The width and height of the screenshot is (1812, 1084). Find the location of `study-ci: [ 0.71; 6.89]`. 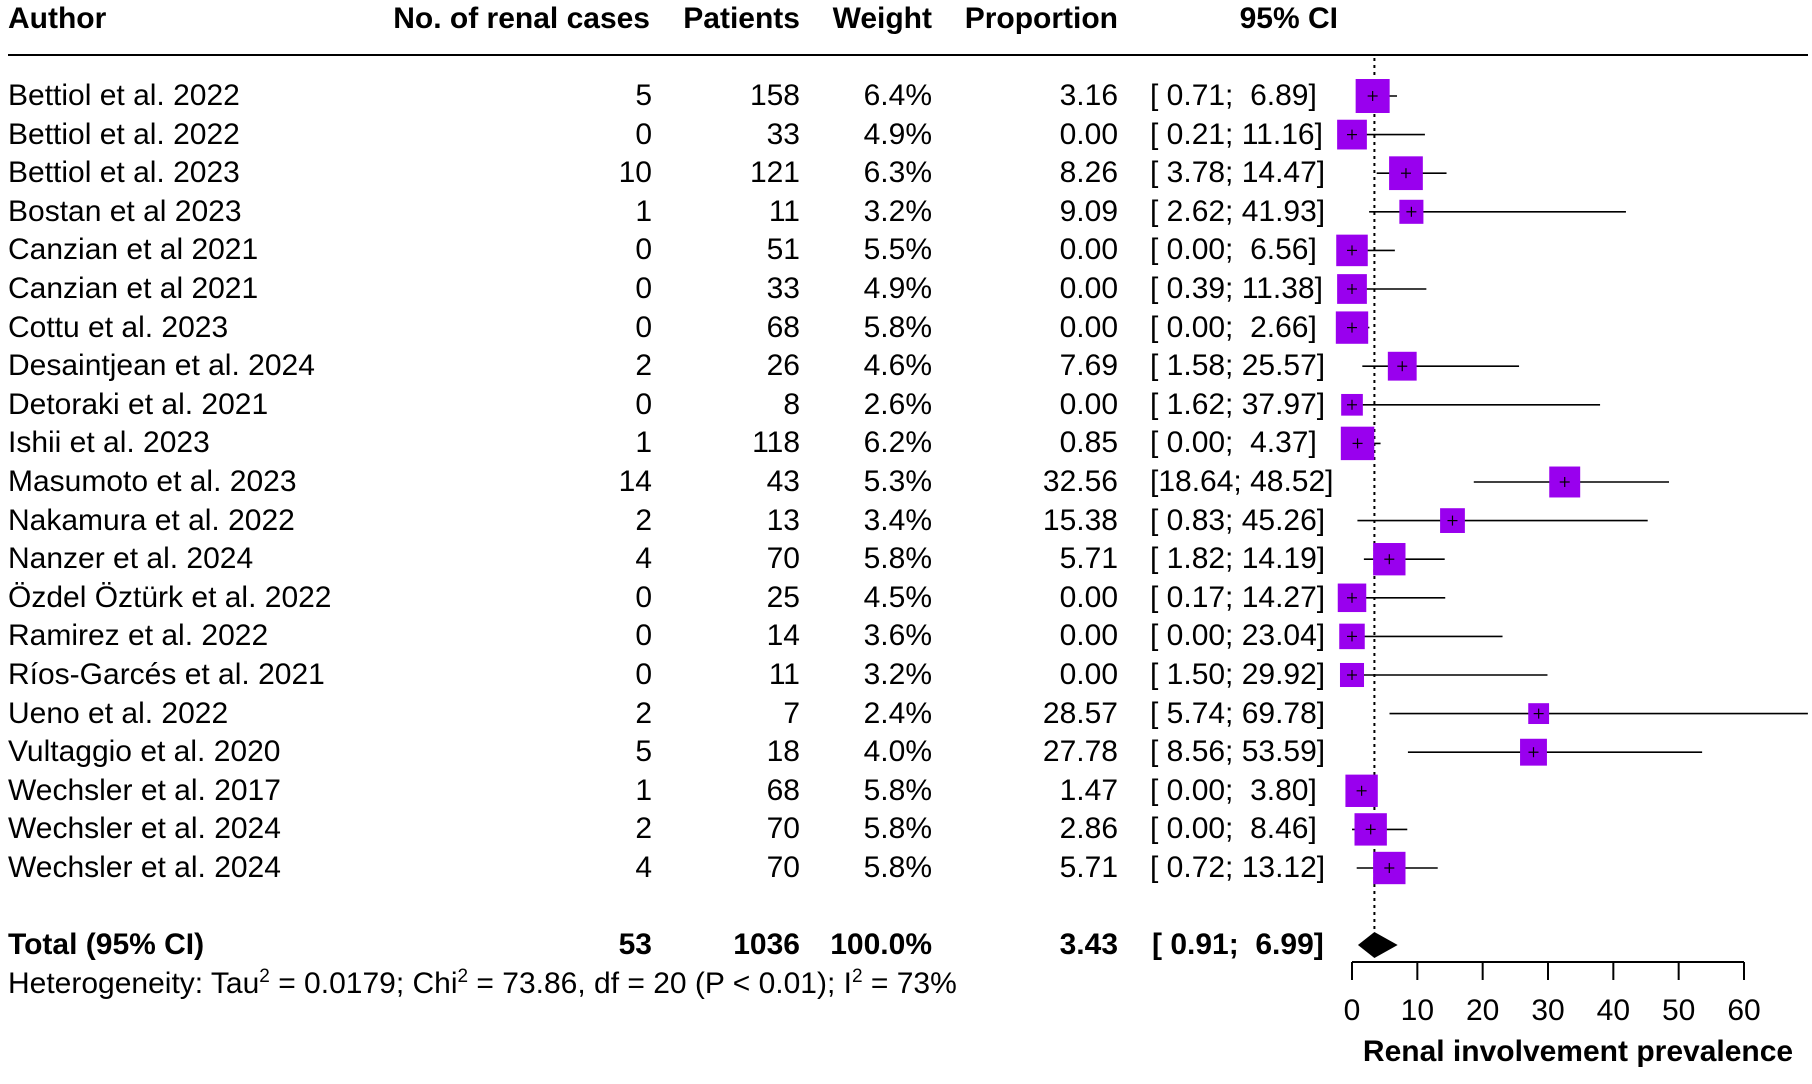

study-ci: [ 0.71; 6.89] is located at coordinates (1233, 95).